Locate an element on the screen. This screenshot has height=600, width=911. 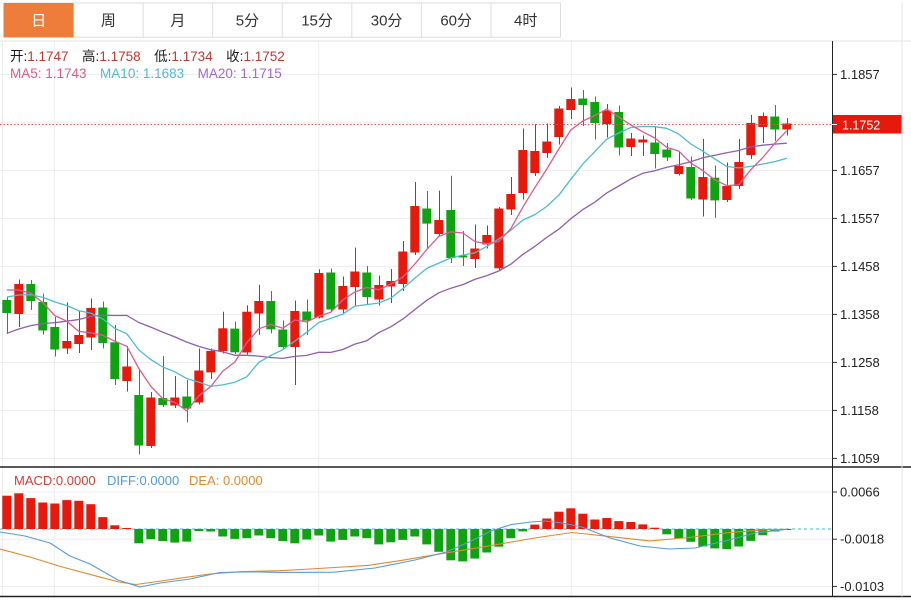
svg-text: 1.1358 is located at coordinates (860, 314).